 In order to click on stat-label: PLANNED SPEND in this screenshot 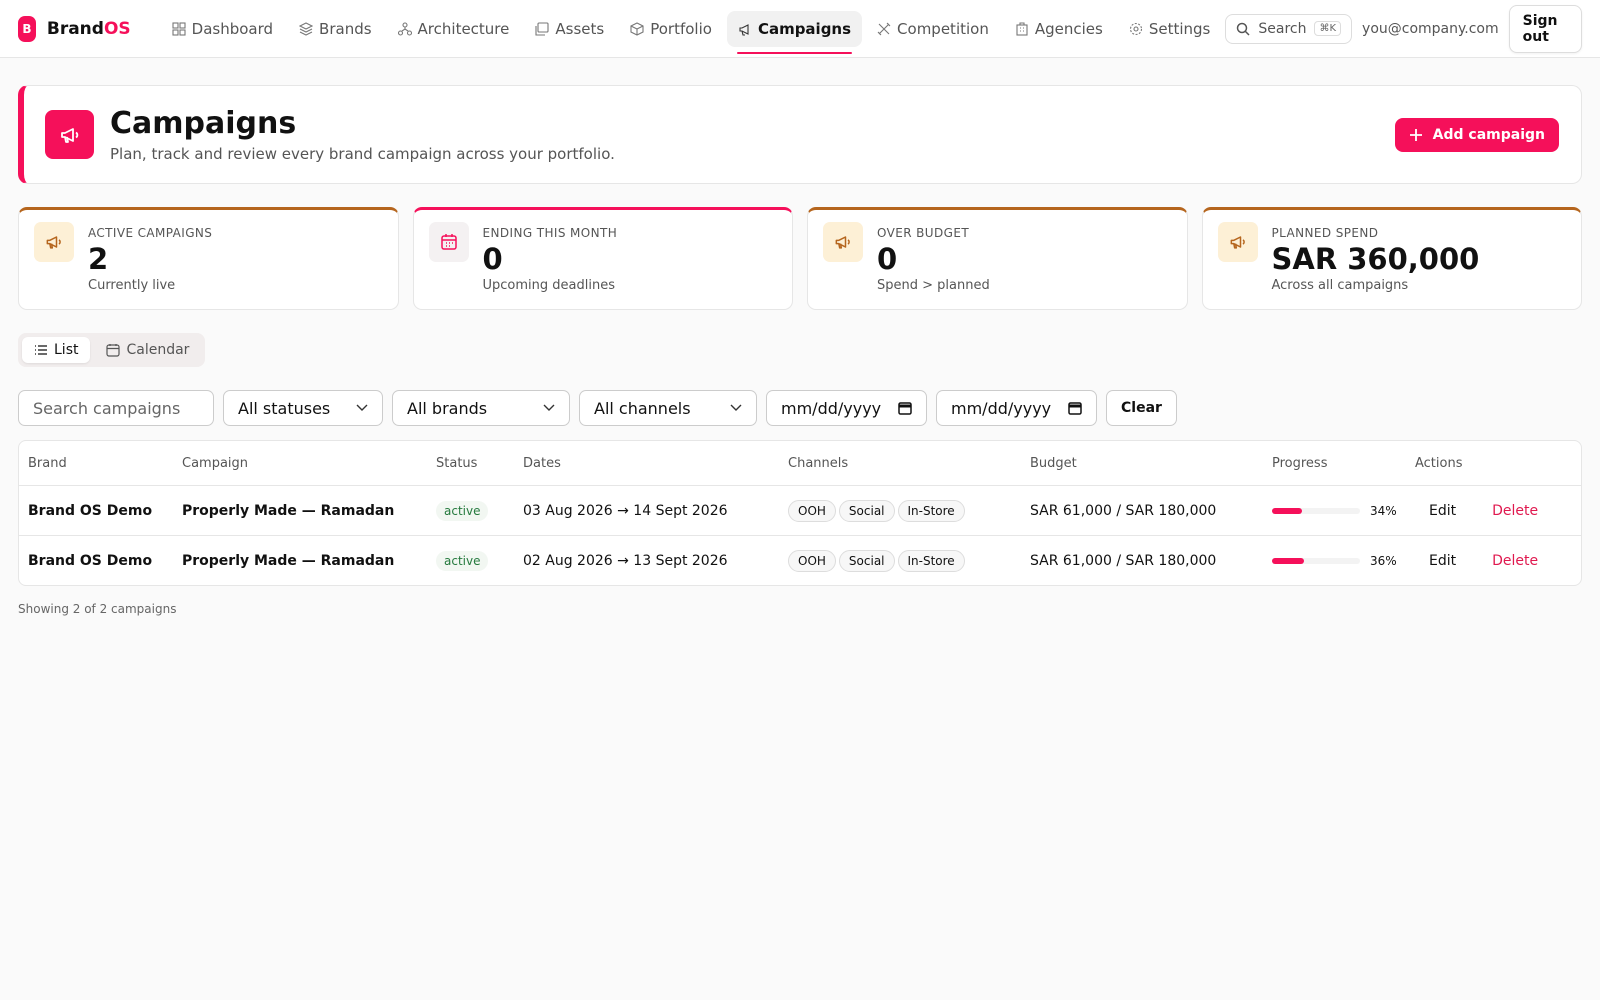, I will do `click(1325, 233)`.